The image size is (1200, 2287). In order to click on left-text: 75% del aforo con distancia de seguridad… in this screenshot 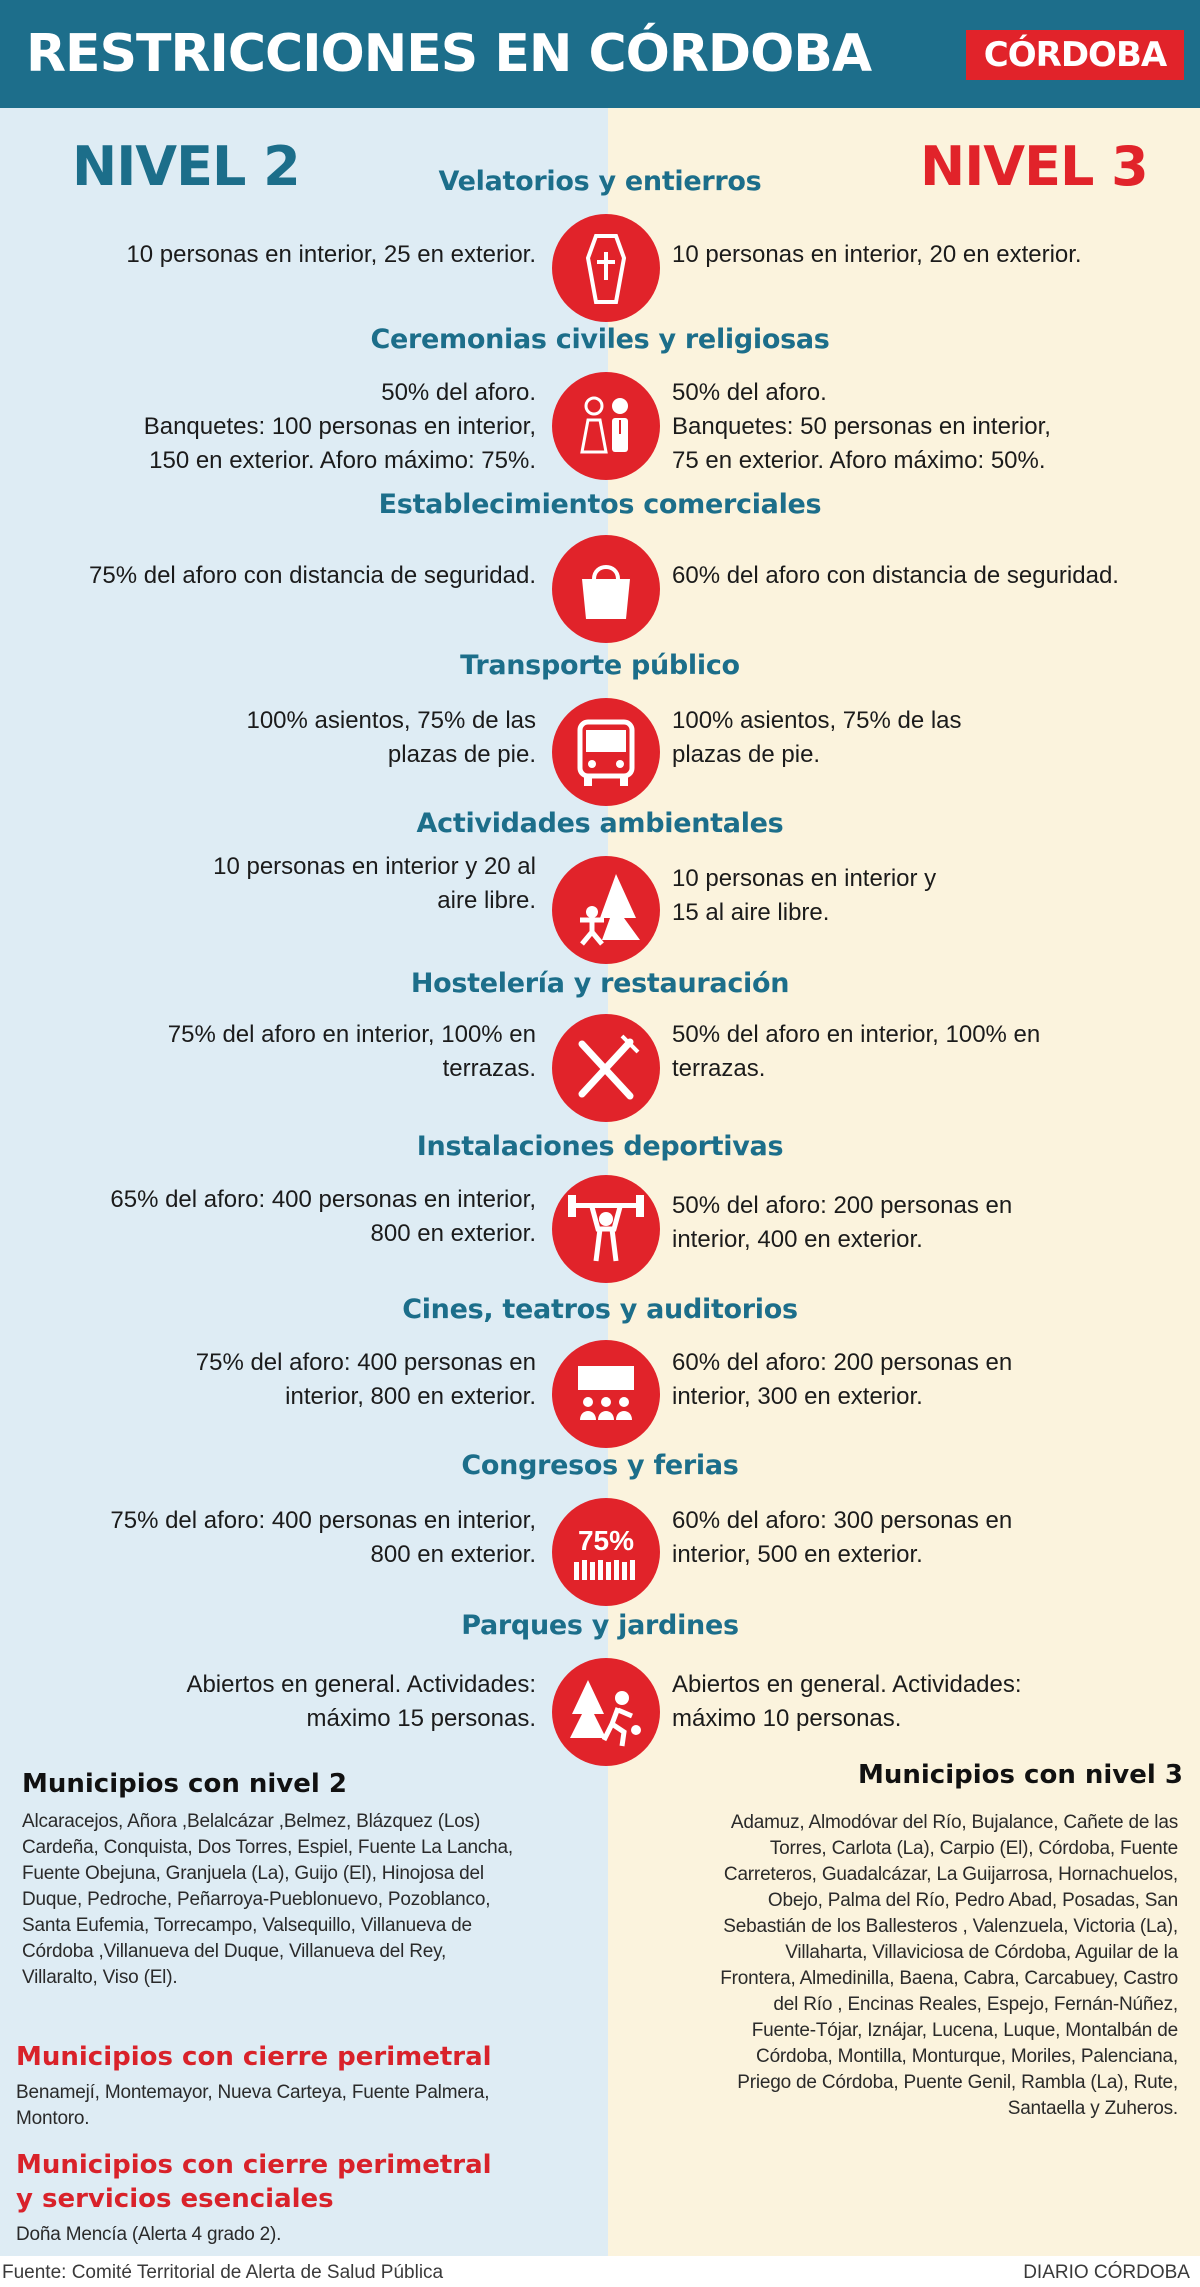, I will do `click(312, 575)`.